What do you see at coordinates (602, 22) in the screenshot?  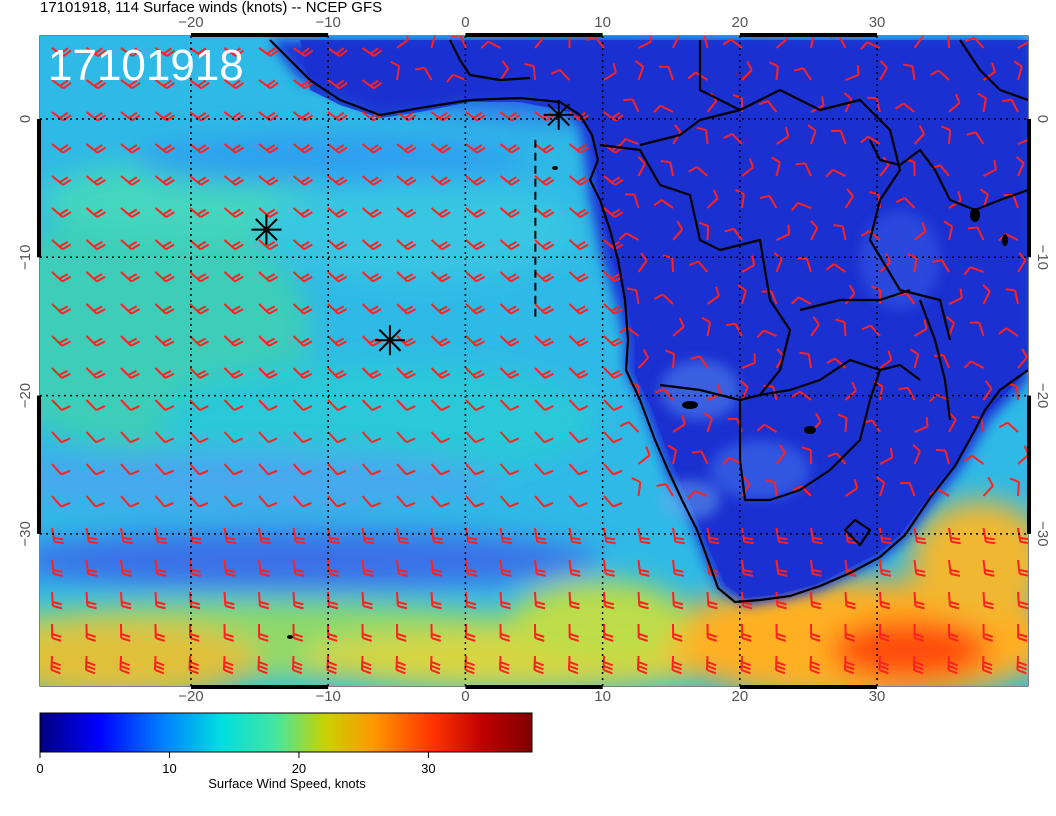 I see `top-lon-tick-label: 10` at bounding box center [602, 22].